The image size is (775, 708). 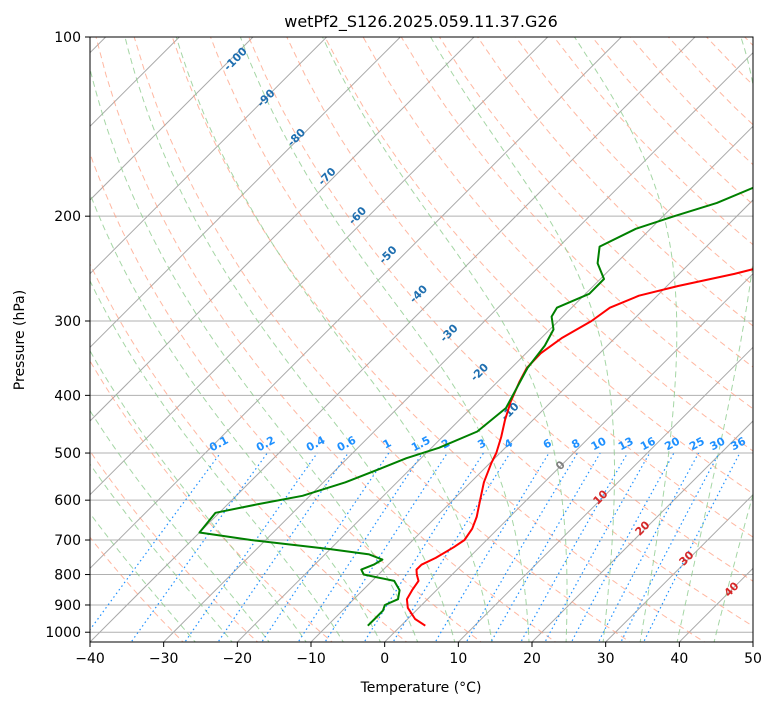 What do you see at coordinates (296, 137) in the screenshot?
I see `moist-adiabat-label: -80` at bounding box center [296, 137].